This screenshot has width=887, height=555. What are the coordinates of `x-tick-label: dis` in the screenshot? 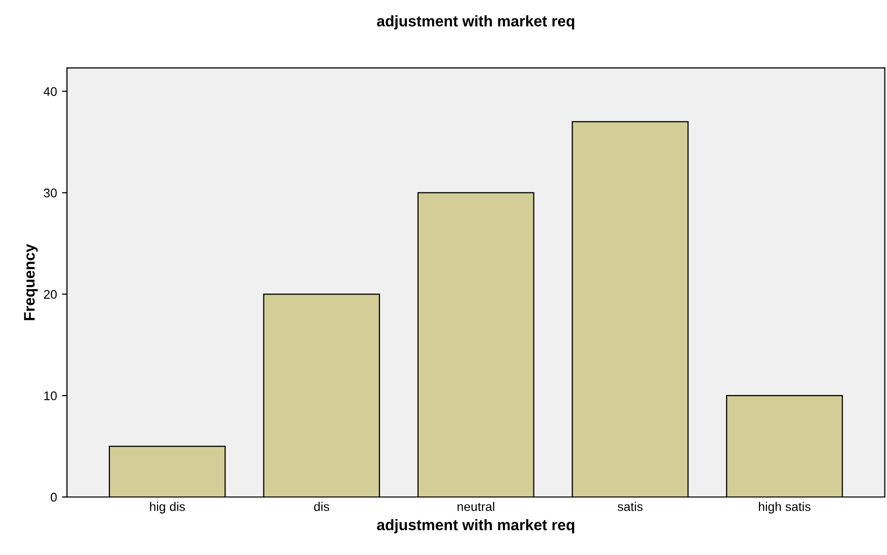 It's located at (322, 507).